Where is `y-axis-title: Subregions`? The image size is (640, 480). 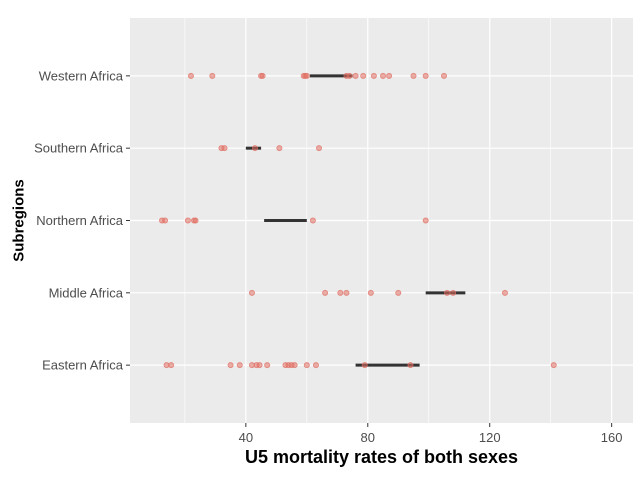 y-axis-title: Subregions is located at coordinates (18, 220).